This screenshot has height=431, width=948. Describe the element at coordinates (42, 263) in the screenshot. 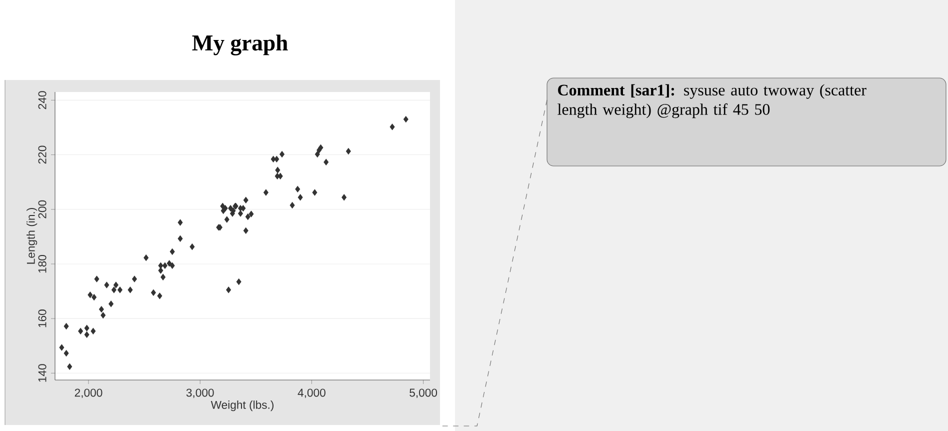

I see `y-tick-label: 180` at that location.